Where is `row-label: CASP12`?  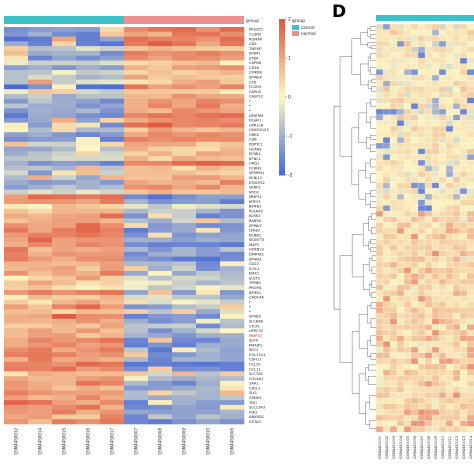 row-label: CASP12 is located at coordinates (256, 97).